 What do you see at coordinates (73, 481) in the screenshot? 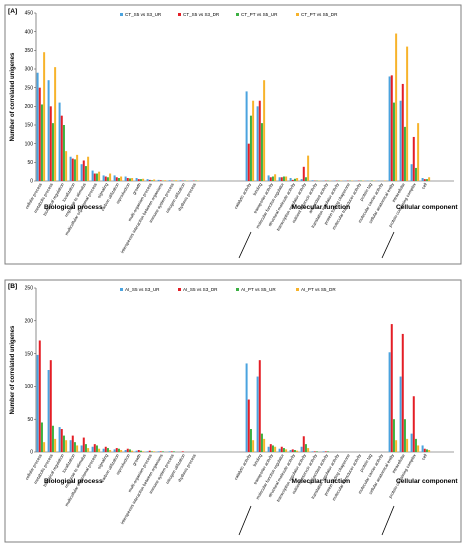
I see `group-label: Biological process` at bounding box center [73, 481].